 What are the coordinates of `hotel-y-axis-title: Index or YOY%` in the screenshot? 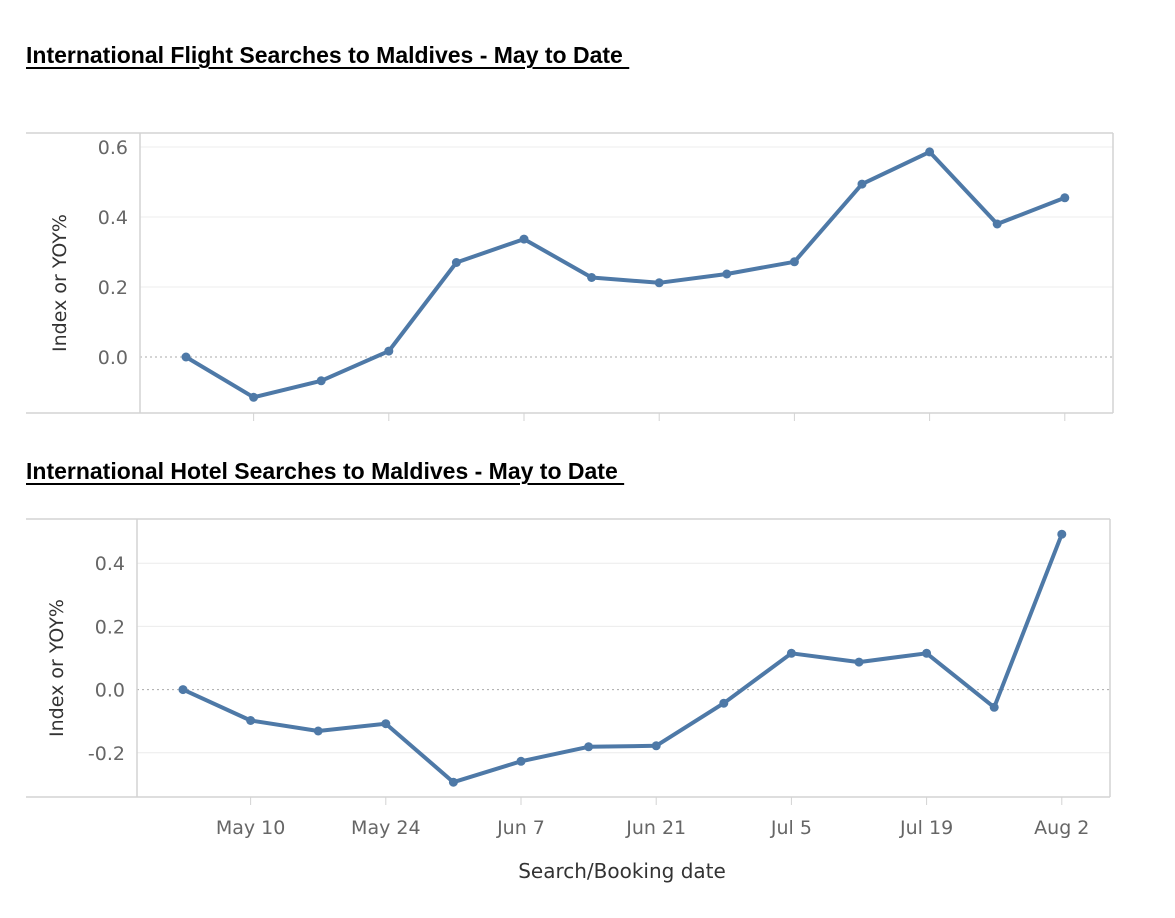 It's located at (57, 668).